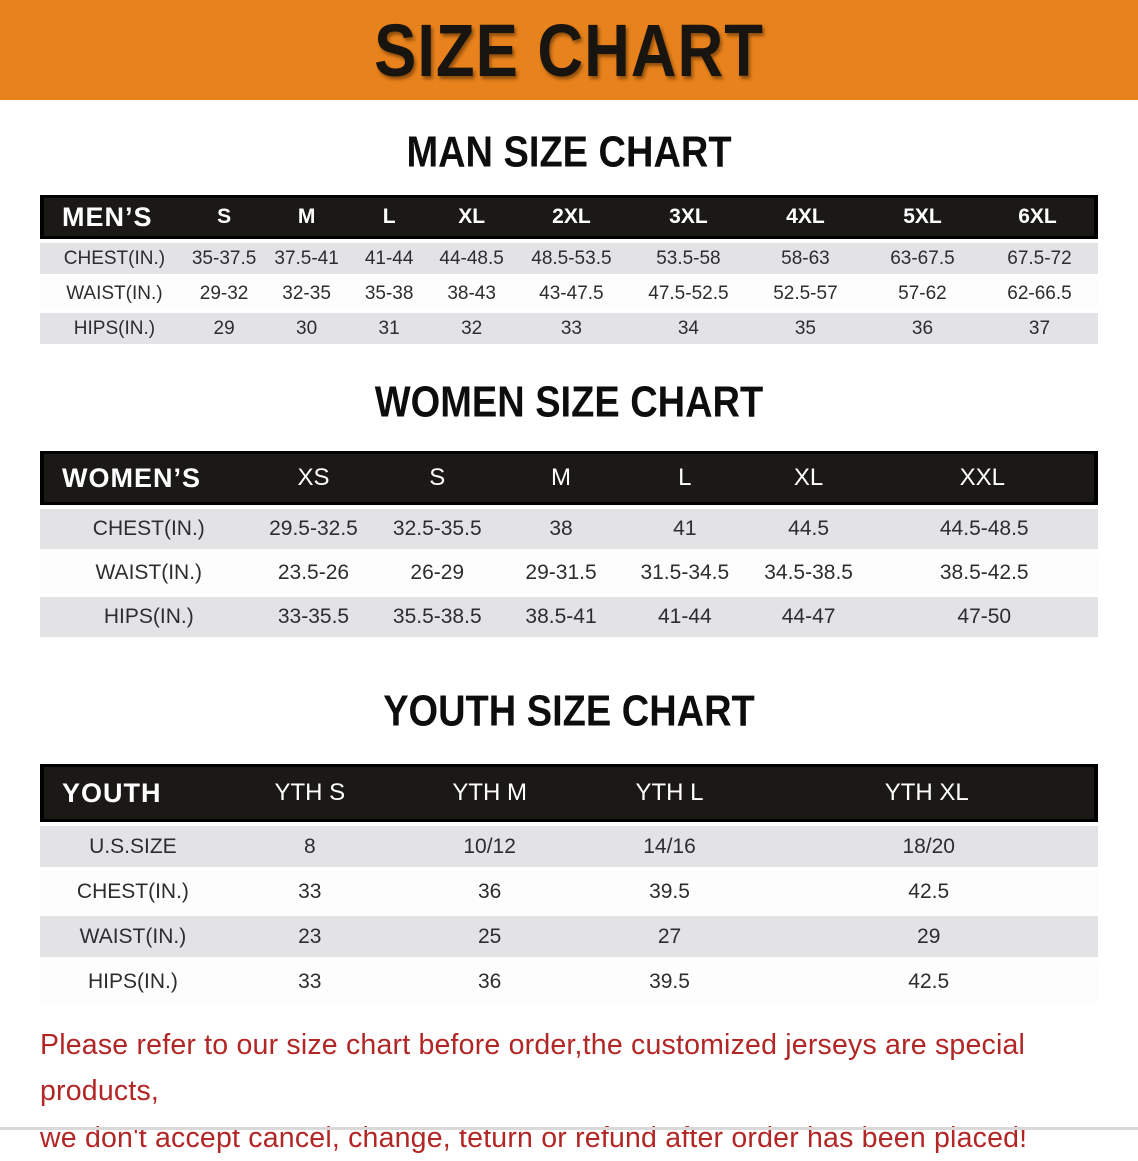 This screenshot has width=1138, height=1161. I want to click on measurement-cell: 29-32, so click(224, 293).